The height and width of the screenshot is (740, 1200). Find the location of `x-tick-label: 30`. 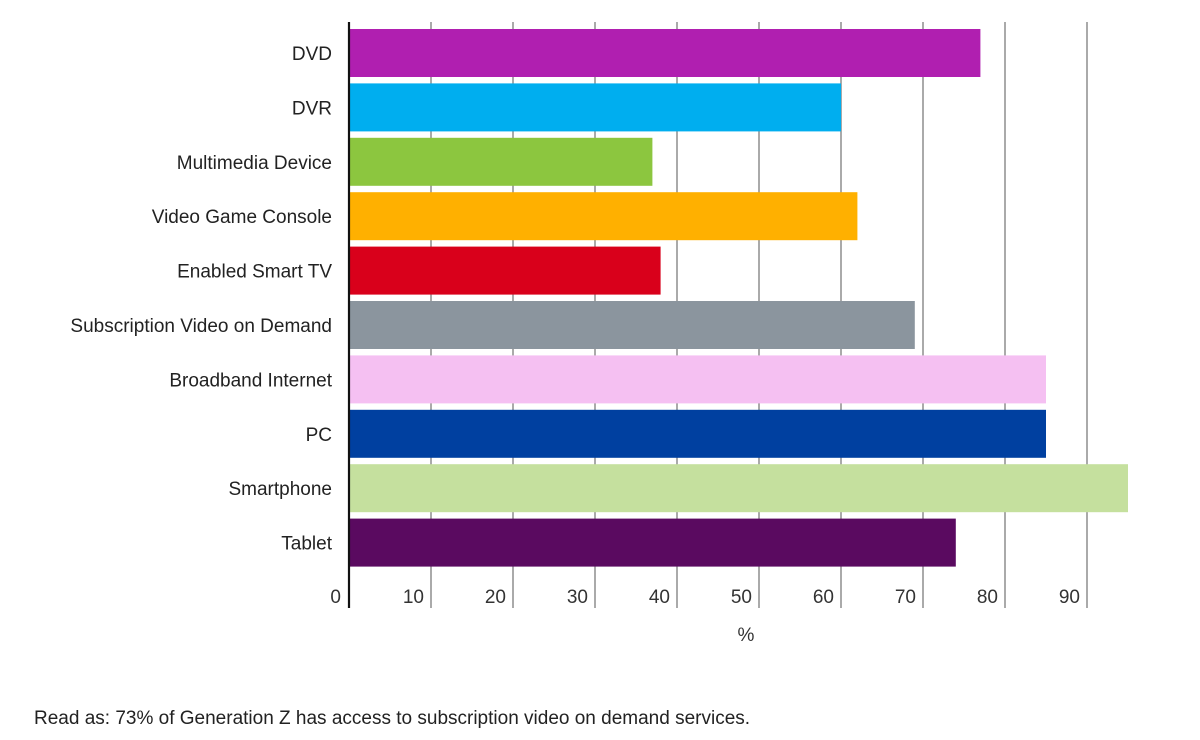

x-tick-label: 30 is located at coordinates (577, 597).